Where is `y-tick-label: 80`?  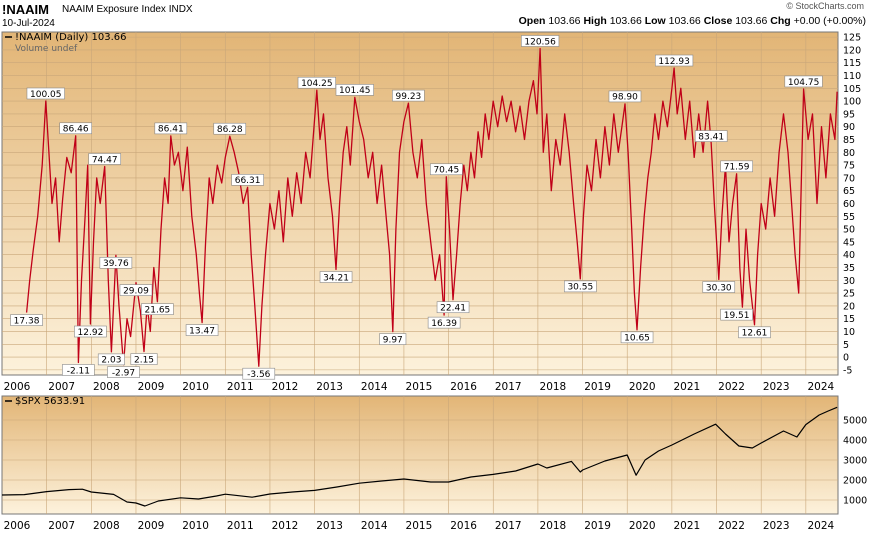 y-tick-label: 80 is located at coordinates (849, 153).